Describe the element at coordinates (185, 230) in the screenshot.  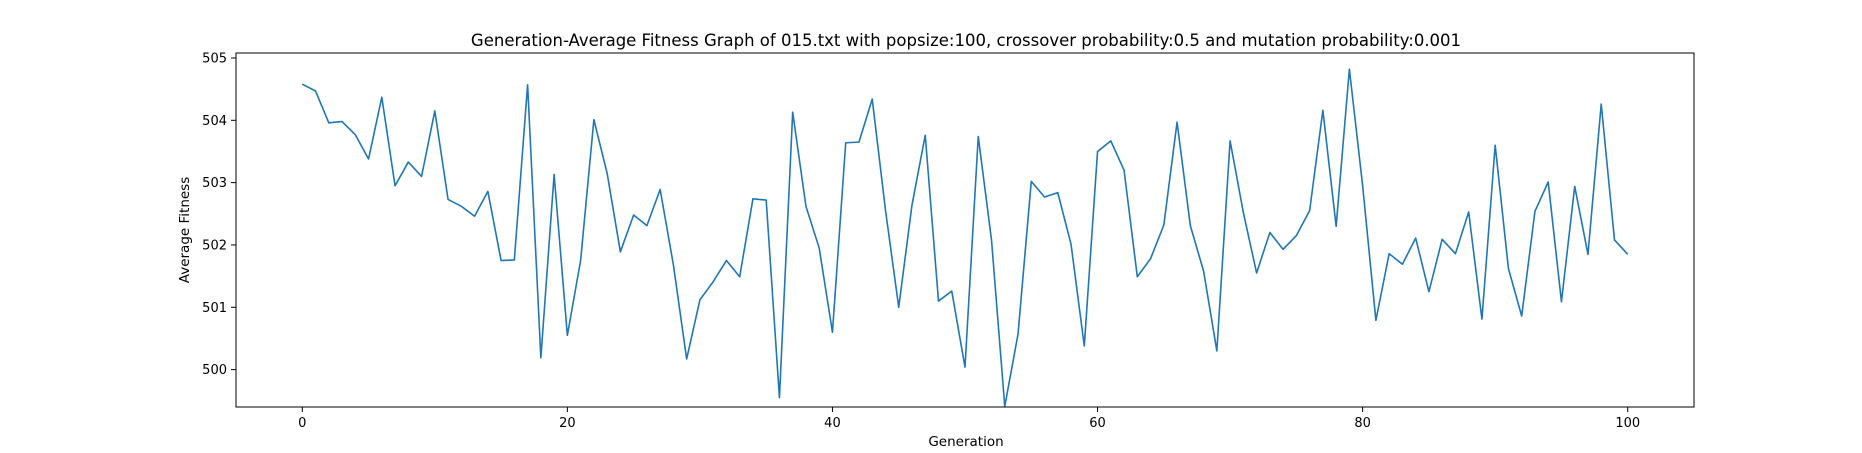
I see `y-axis-label: Average Fitness` at that location.